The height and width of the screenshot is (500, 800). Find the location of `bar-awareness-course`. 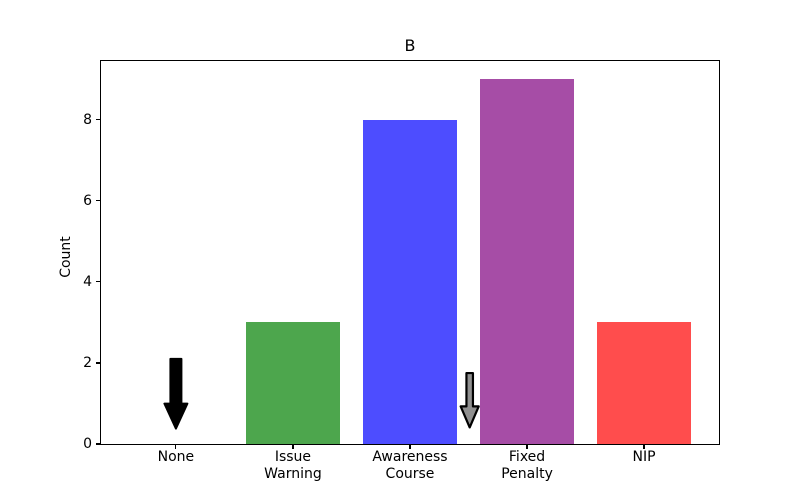

bar-awareness-course is located at coordinates (410, 281).